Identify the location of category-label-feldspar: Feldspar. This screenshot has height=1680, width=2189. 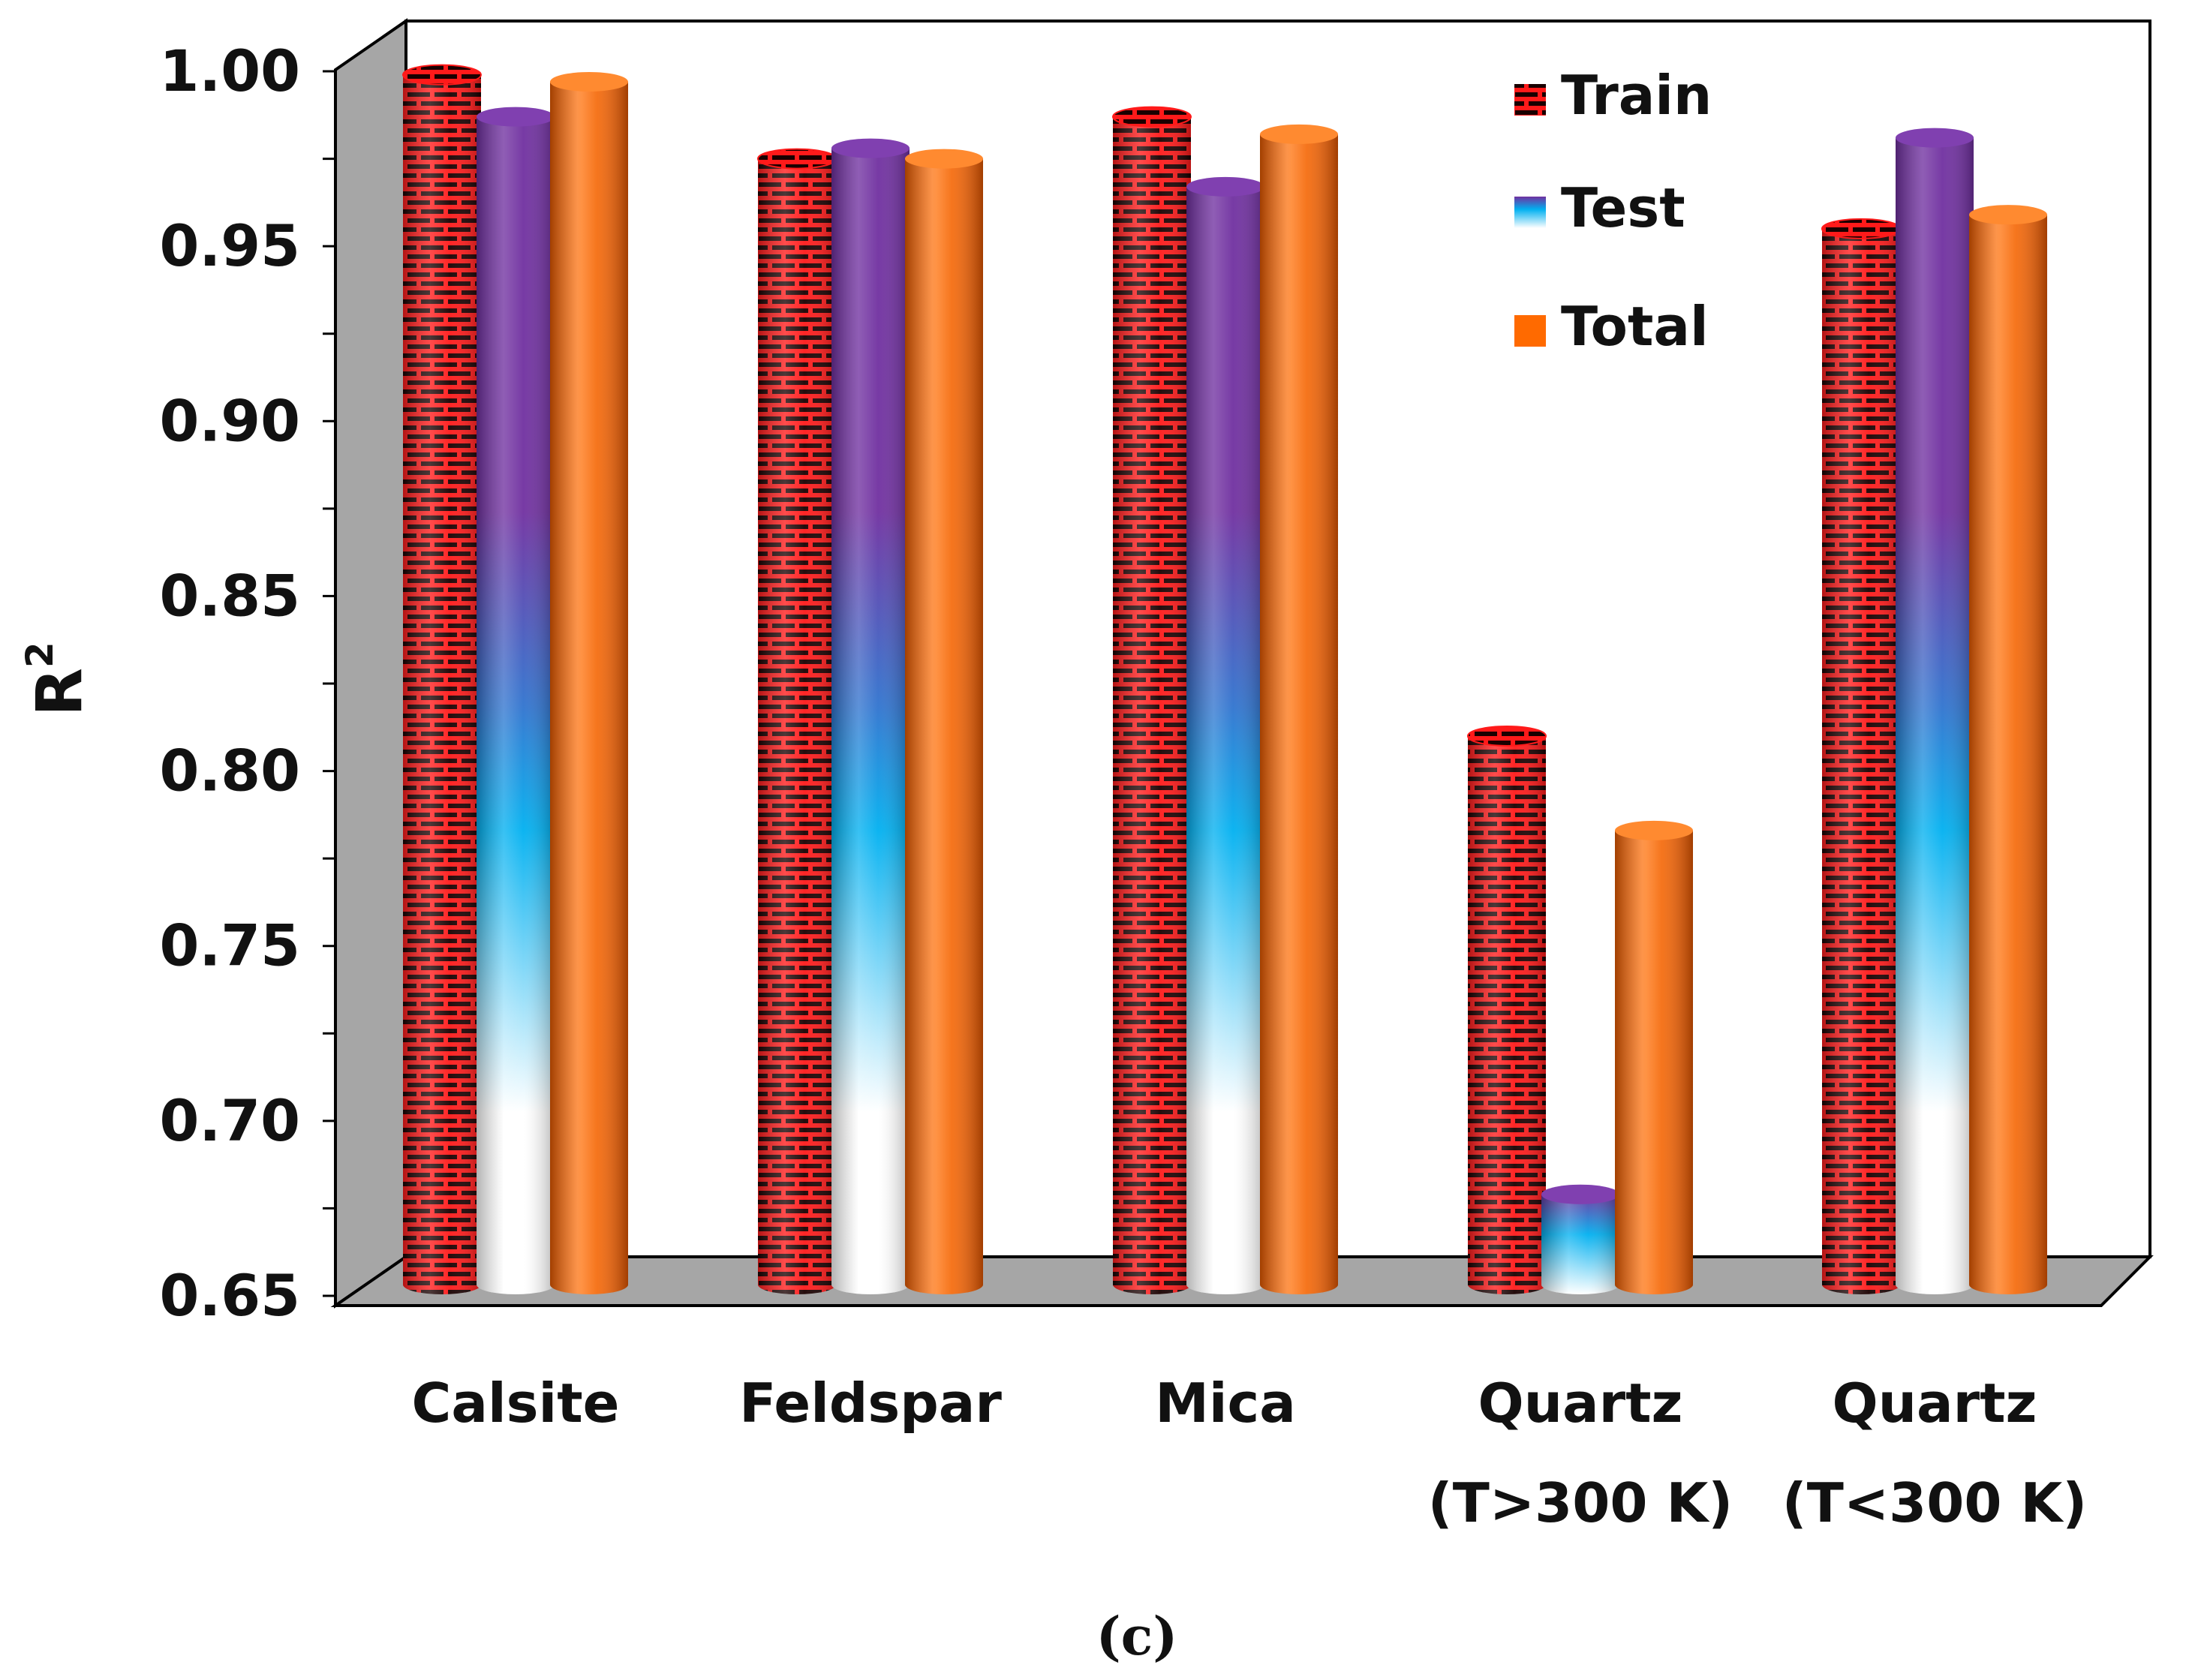
(870, 1403).